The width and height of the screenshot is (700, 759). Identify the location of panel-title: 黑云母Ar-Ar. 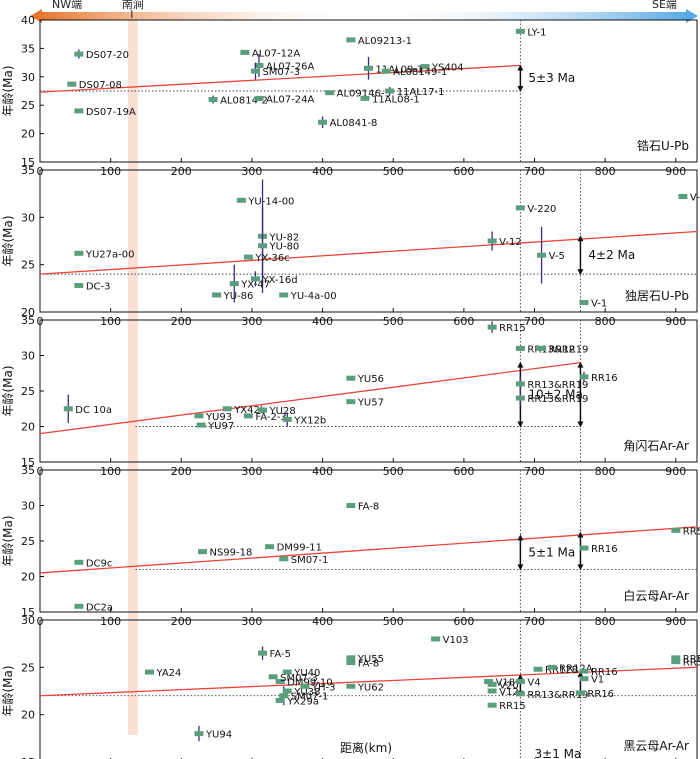
(656, 746).